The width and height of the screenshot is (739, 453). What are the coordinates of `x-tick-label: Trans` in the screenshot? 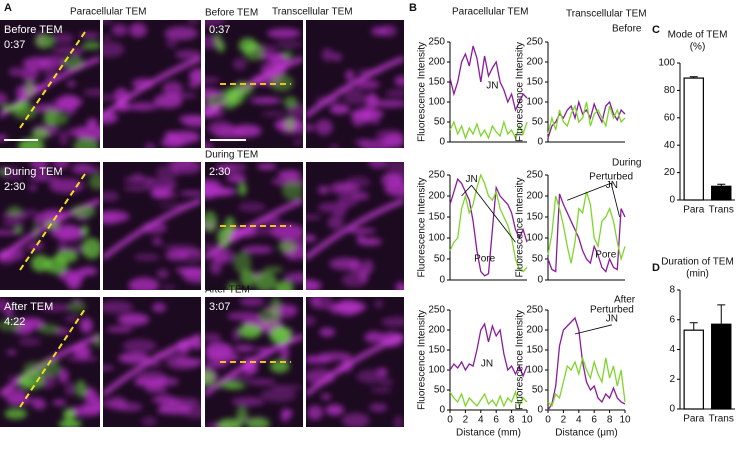 It's located at (721, 419).